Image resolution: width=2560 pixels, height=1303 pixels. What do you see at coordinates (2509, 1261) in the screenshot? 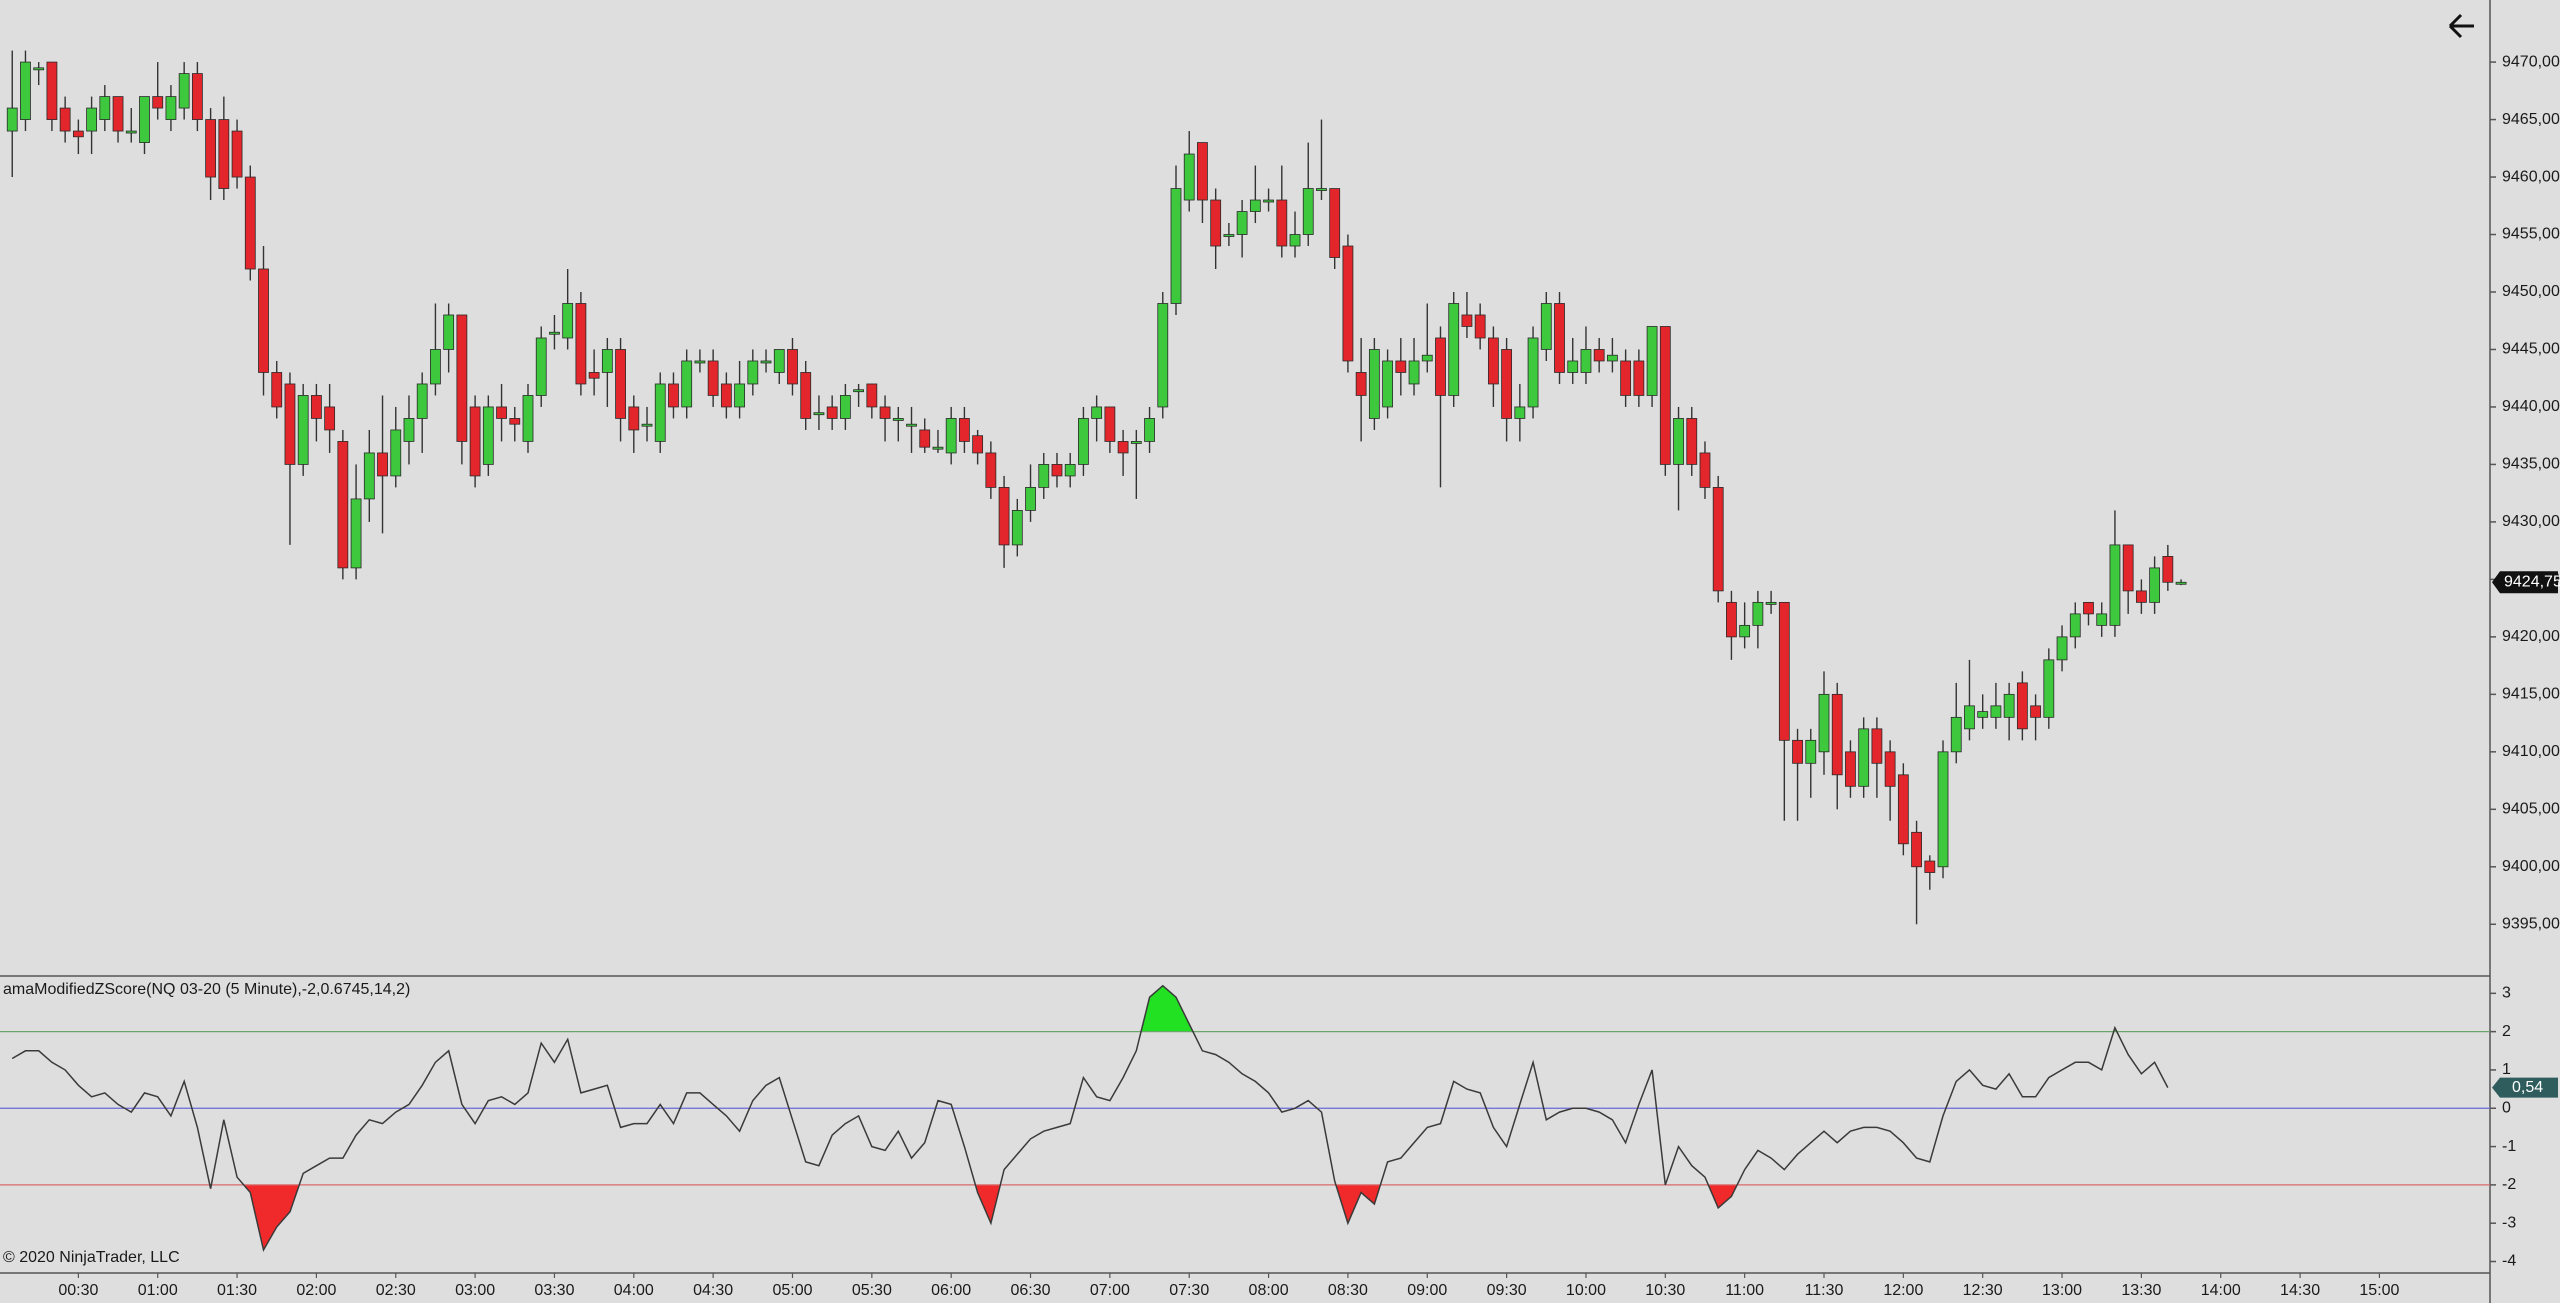
I see `y-tick-label: -4` at bounding box center [2509, 1261].